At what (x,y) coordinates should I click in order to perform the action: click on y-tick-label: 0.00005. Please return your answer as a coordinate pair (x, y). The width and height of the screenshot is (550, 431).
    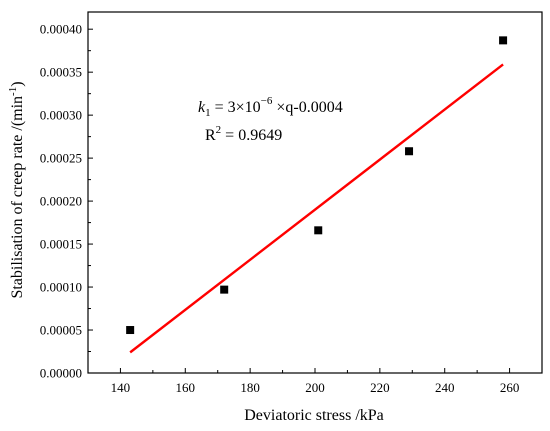
    Looking at the image, I should click on (61, 330).